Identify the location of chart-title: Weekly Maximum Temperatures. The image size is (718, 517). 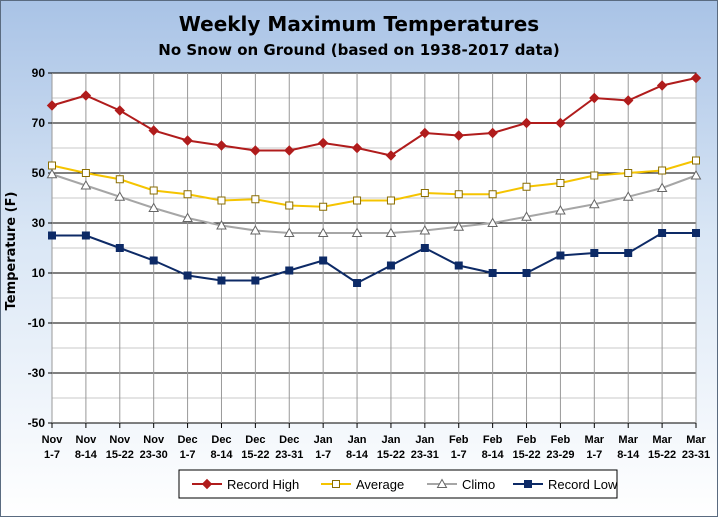
(359, 24).